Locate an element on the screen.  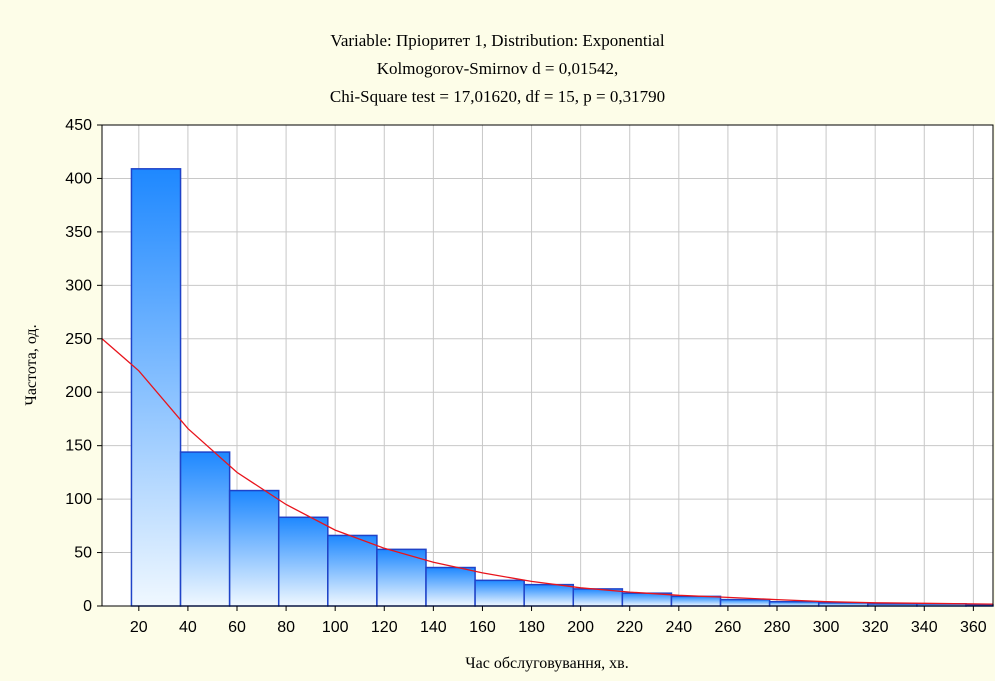
y-tick-label: 50 is located at coordinates (83, 553).